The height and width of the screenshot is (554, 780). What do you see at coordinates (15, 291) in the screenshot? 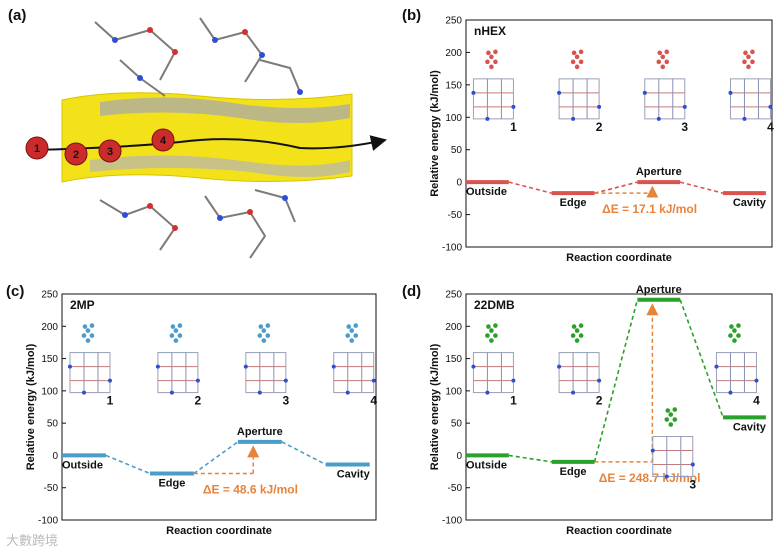
I see `panel-c-label: (c)` at bounding box center [15, 291].